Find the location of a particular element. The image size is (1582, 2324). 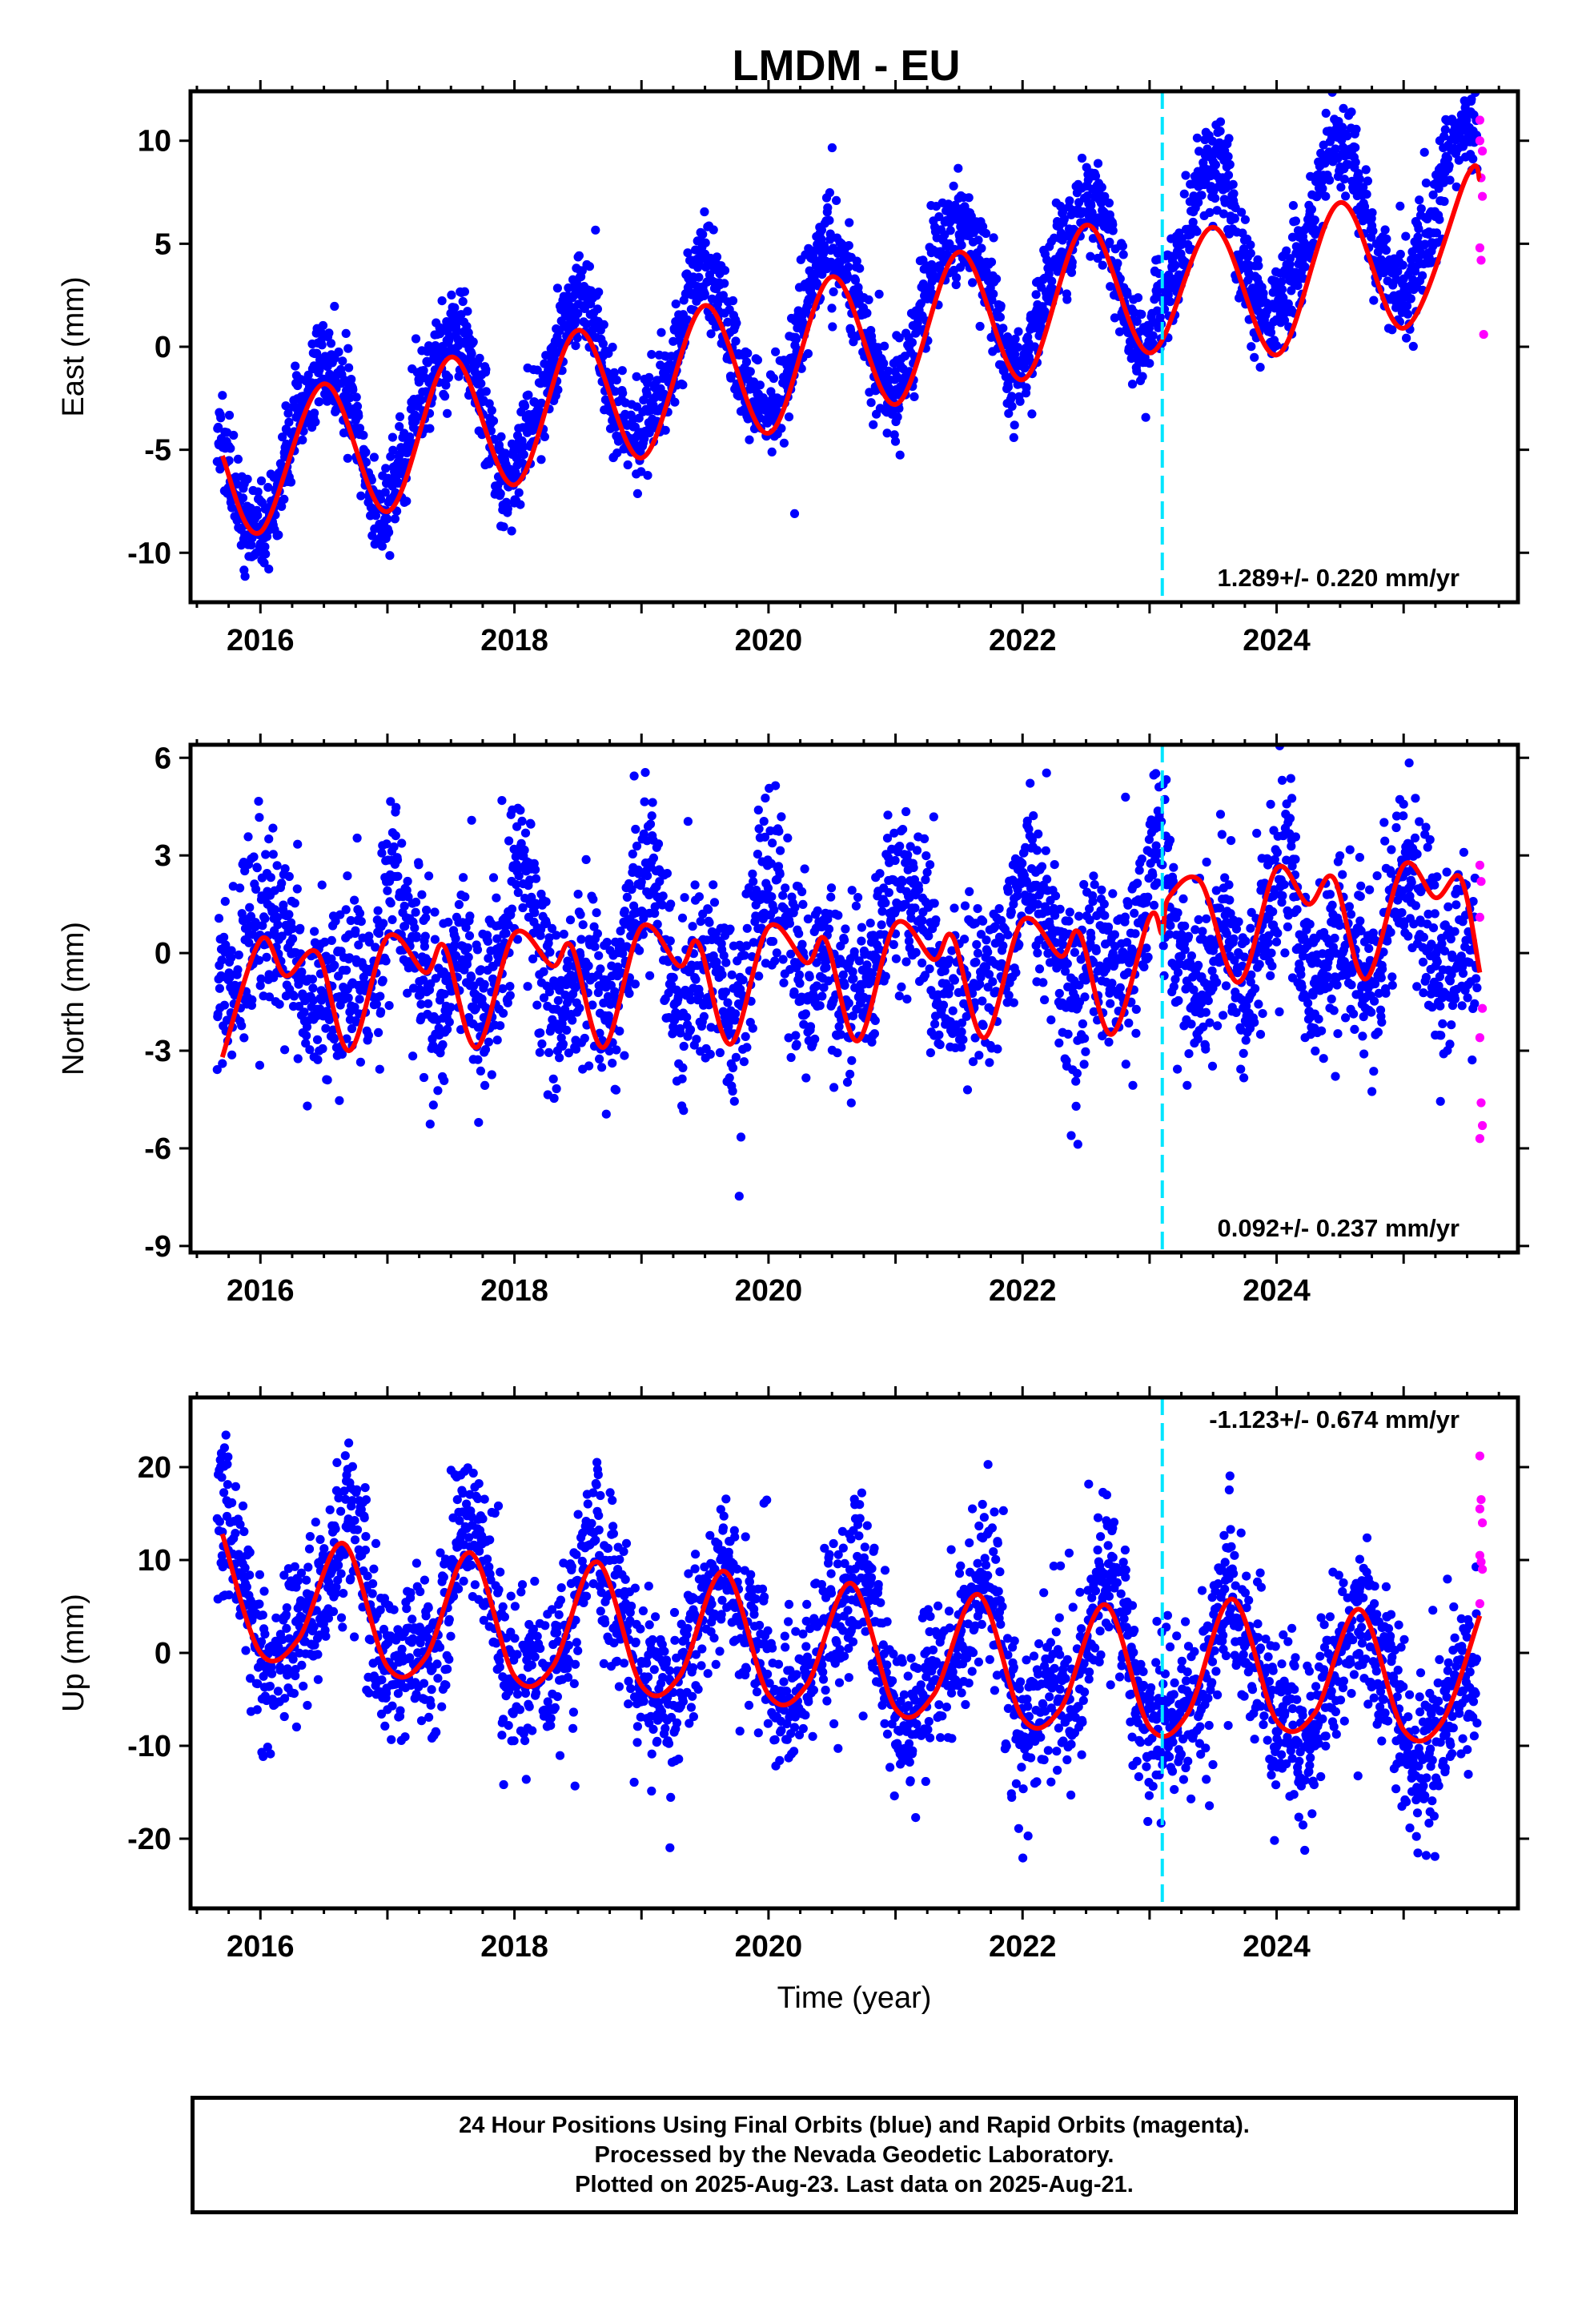

east-rate-label: 1.289+/- 0.220 mm/yr is located at coordinates (1339, 578).